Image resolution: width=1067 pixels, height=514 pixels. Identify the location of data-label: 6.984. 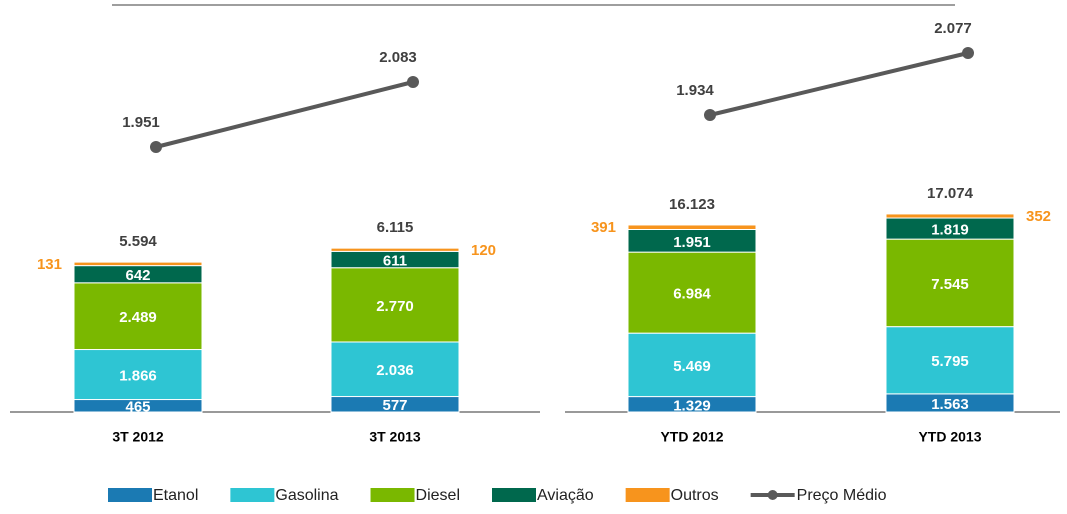
(692, 294).